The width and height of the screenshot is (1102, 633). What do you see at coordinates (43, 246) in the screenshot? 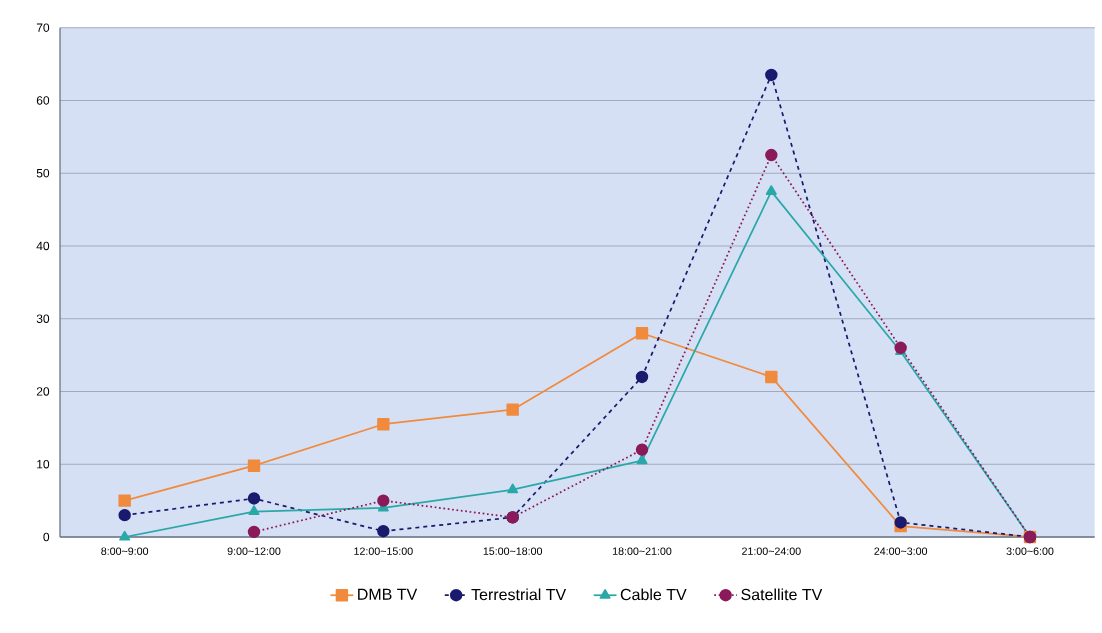
I see `y-tick-label: 40` at bounding box center [43, 246].